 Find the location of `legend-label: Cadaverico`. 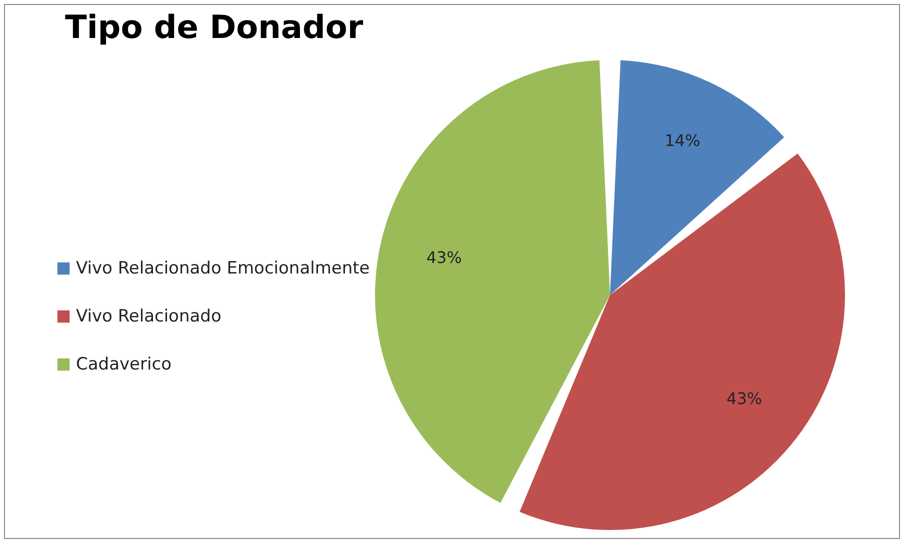

legend-label: Cadaverico is located at coordinates (124, 364).